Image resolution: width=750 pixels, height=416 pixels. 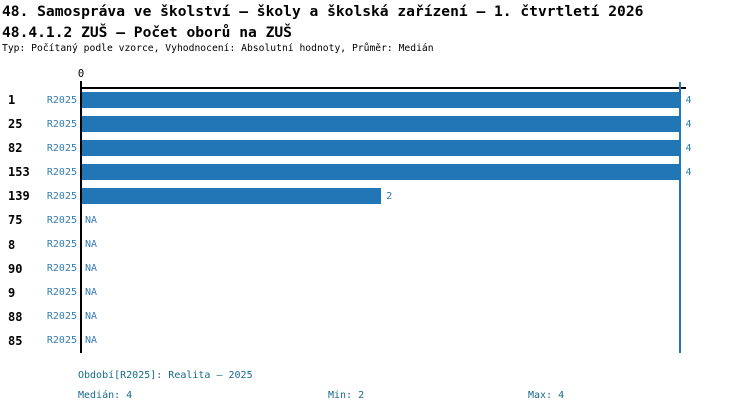 I want to click on chart-row: 25 R2025 4, so click(x=375, y=124).